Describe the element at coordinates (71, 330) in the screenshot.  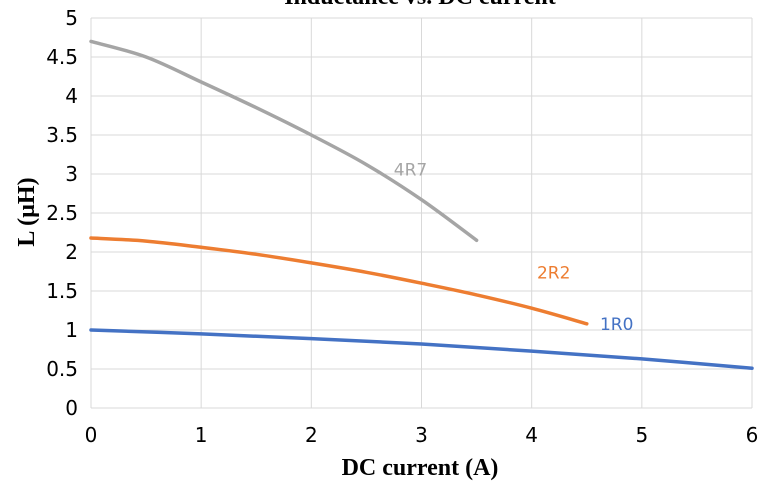
I see `y-tick-label: 1` at that location.